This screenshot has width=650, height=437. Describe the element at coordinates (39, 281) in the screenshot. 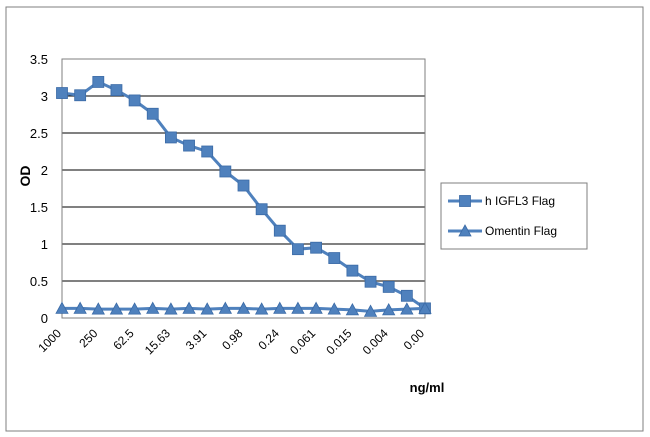

I see `y-tick-label: 0.5` at that location.